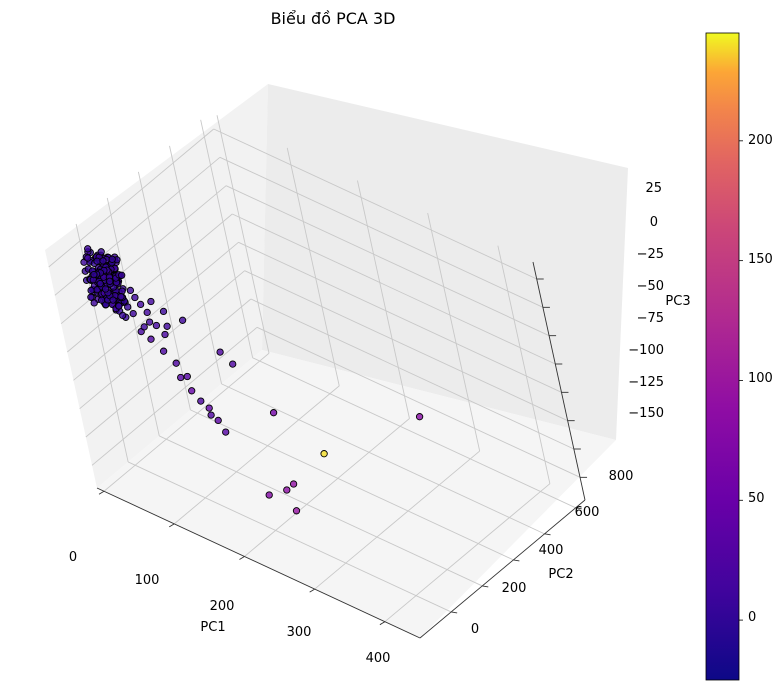 The width and height of the screenshot is (784, 690). I want to click on pc3-ticks: 25 0 −25 −50 −75 −100 −125 −150, so click(646, 301).